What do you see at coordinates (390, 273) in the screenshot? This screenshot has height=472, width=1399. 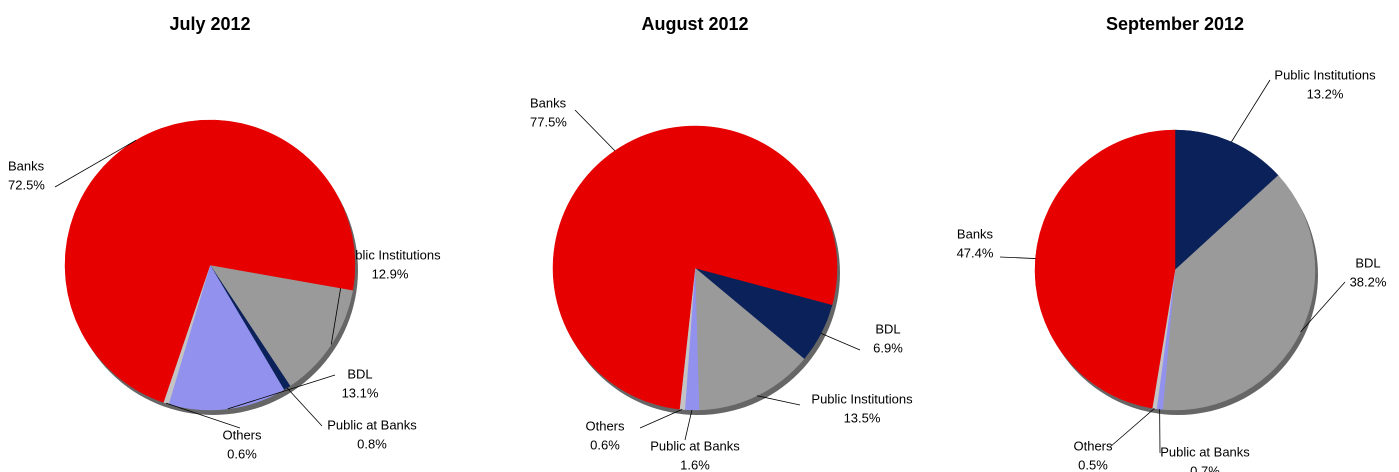 I see `value-label: 12.9%` at bounding box center [390, 273].